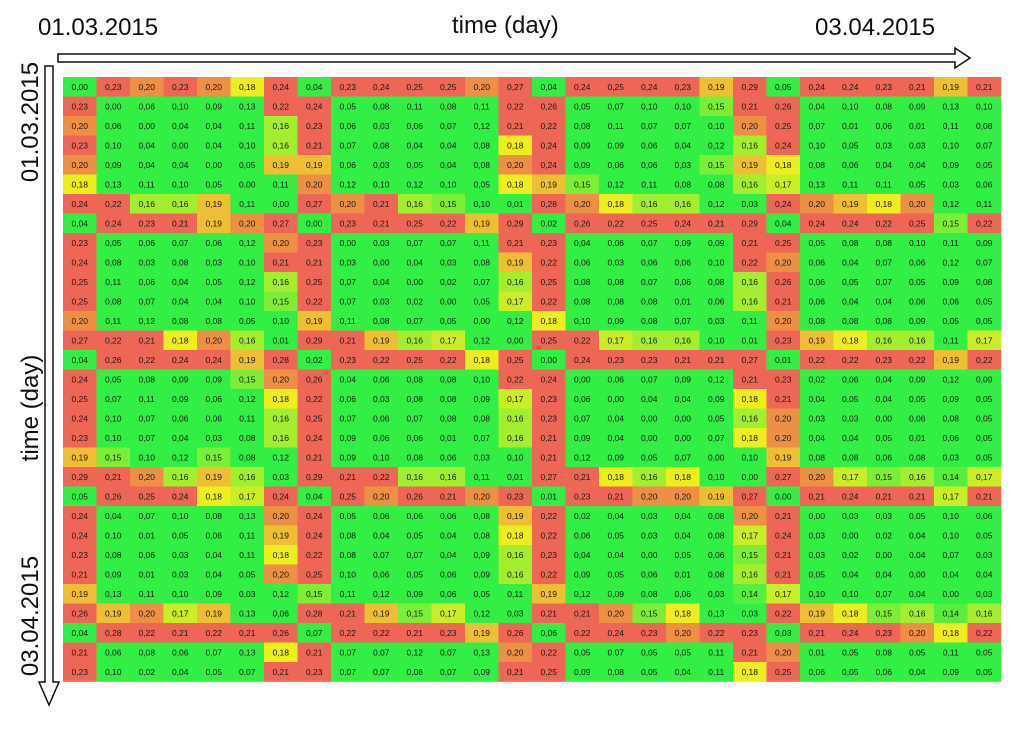 The width and height of the screenshot is (1011, 735). Describe the element at coordinates (783, 360) in the screenshot. I see `heatmap-cell-label: 0,01` at that location.